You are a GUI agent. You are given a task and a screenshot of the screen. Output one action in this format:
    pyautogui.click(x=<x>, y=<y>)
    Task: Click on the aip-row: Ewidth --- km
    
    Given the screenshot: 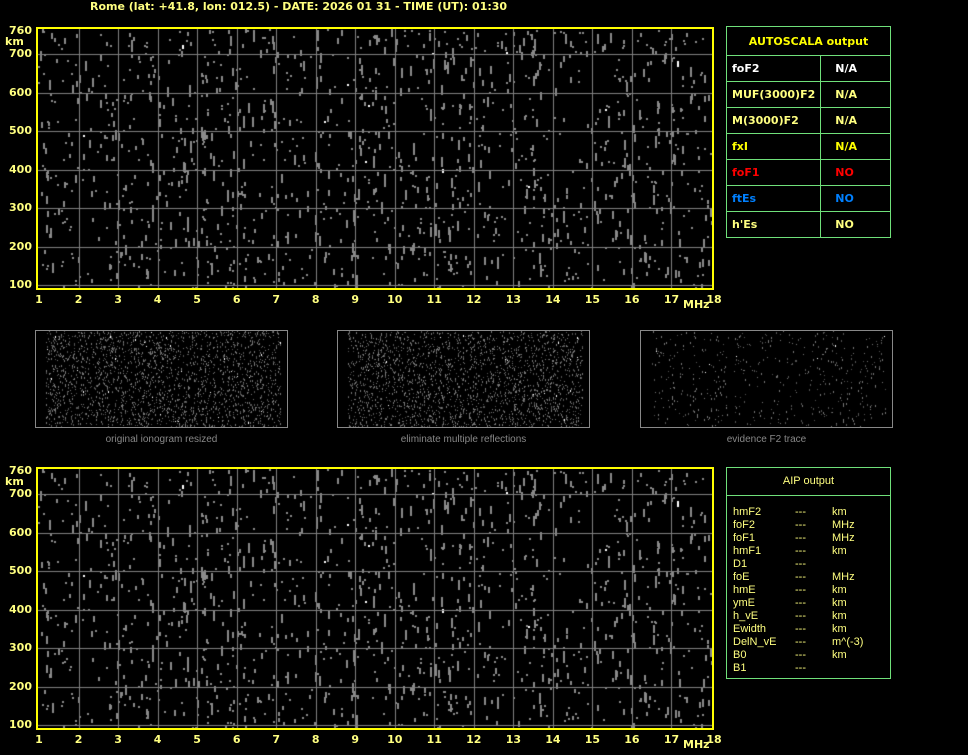 What is the action you would take?
    pyautogui.click(x=808, y=629)
    